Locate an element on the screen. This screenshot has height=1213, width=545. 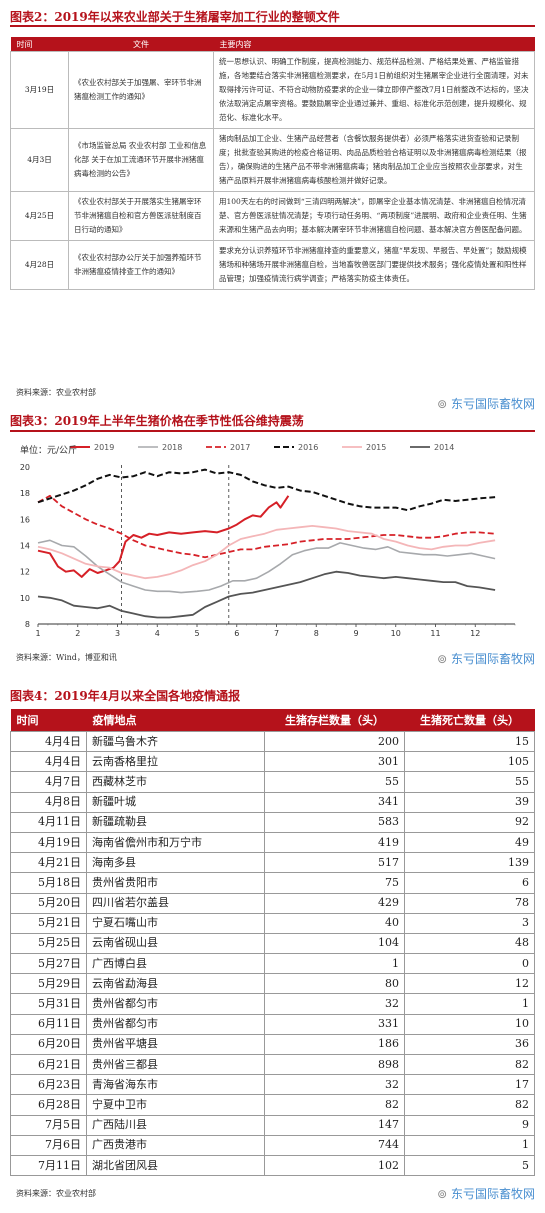
legend-label-2019: 2019 is located at coordinates (104, 447).